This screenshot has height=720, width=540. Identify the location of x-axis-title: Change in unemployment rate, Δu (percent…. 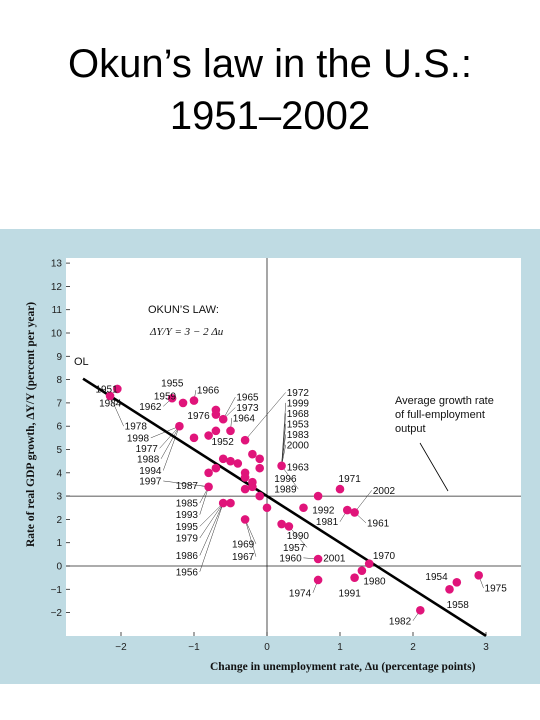
(343, 667).